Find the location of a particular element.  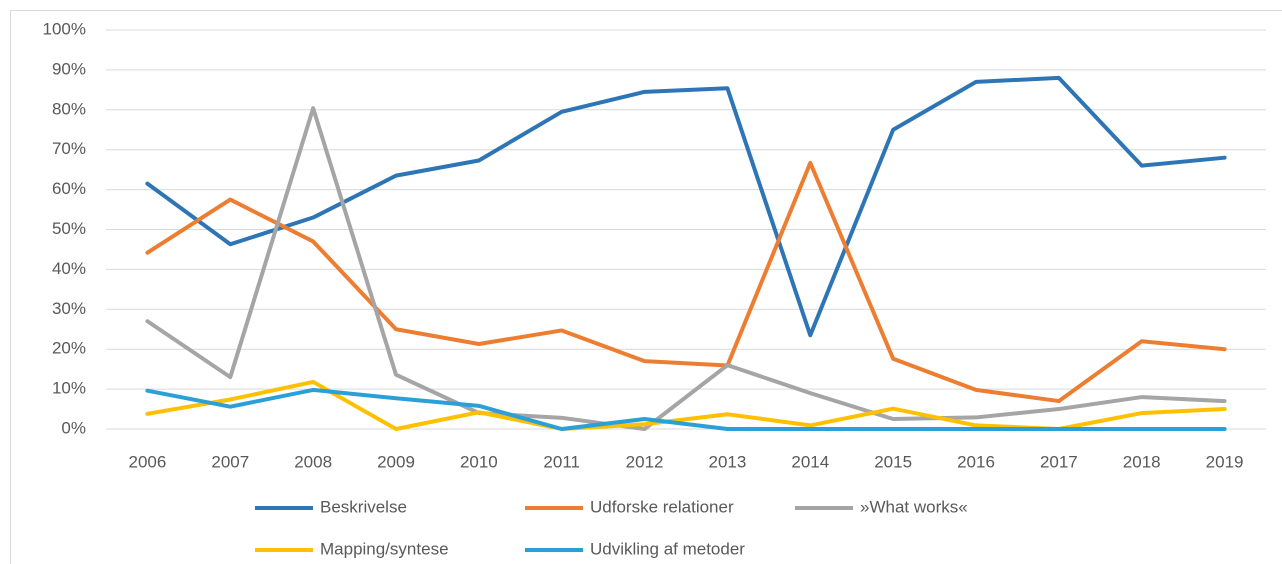

y-tick-label: 20% is located at coordinates (69, 348).